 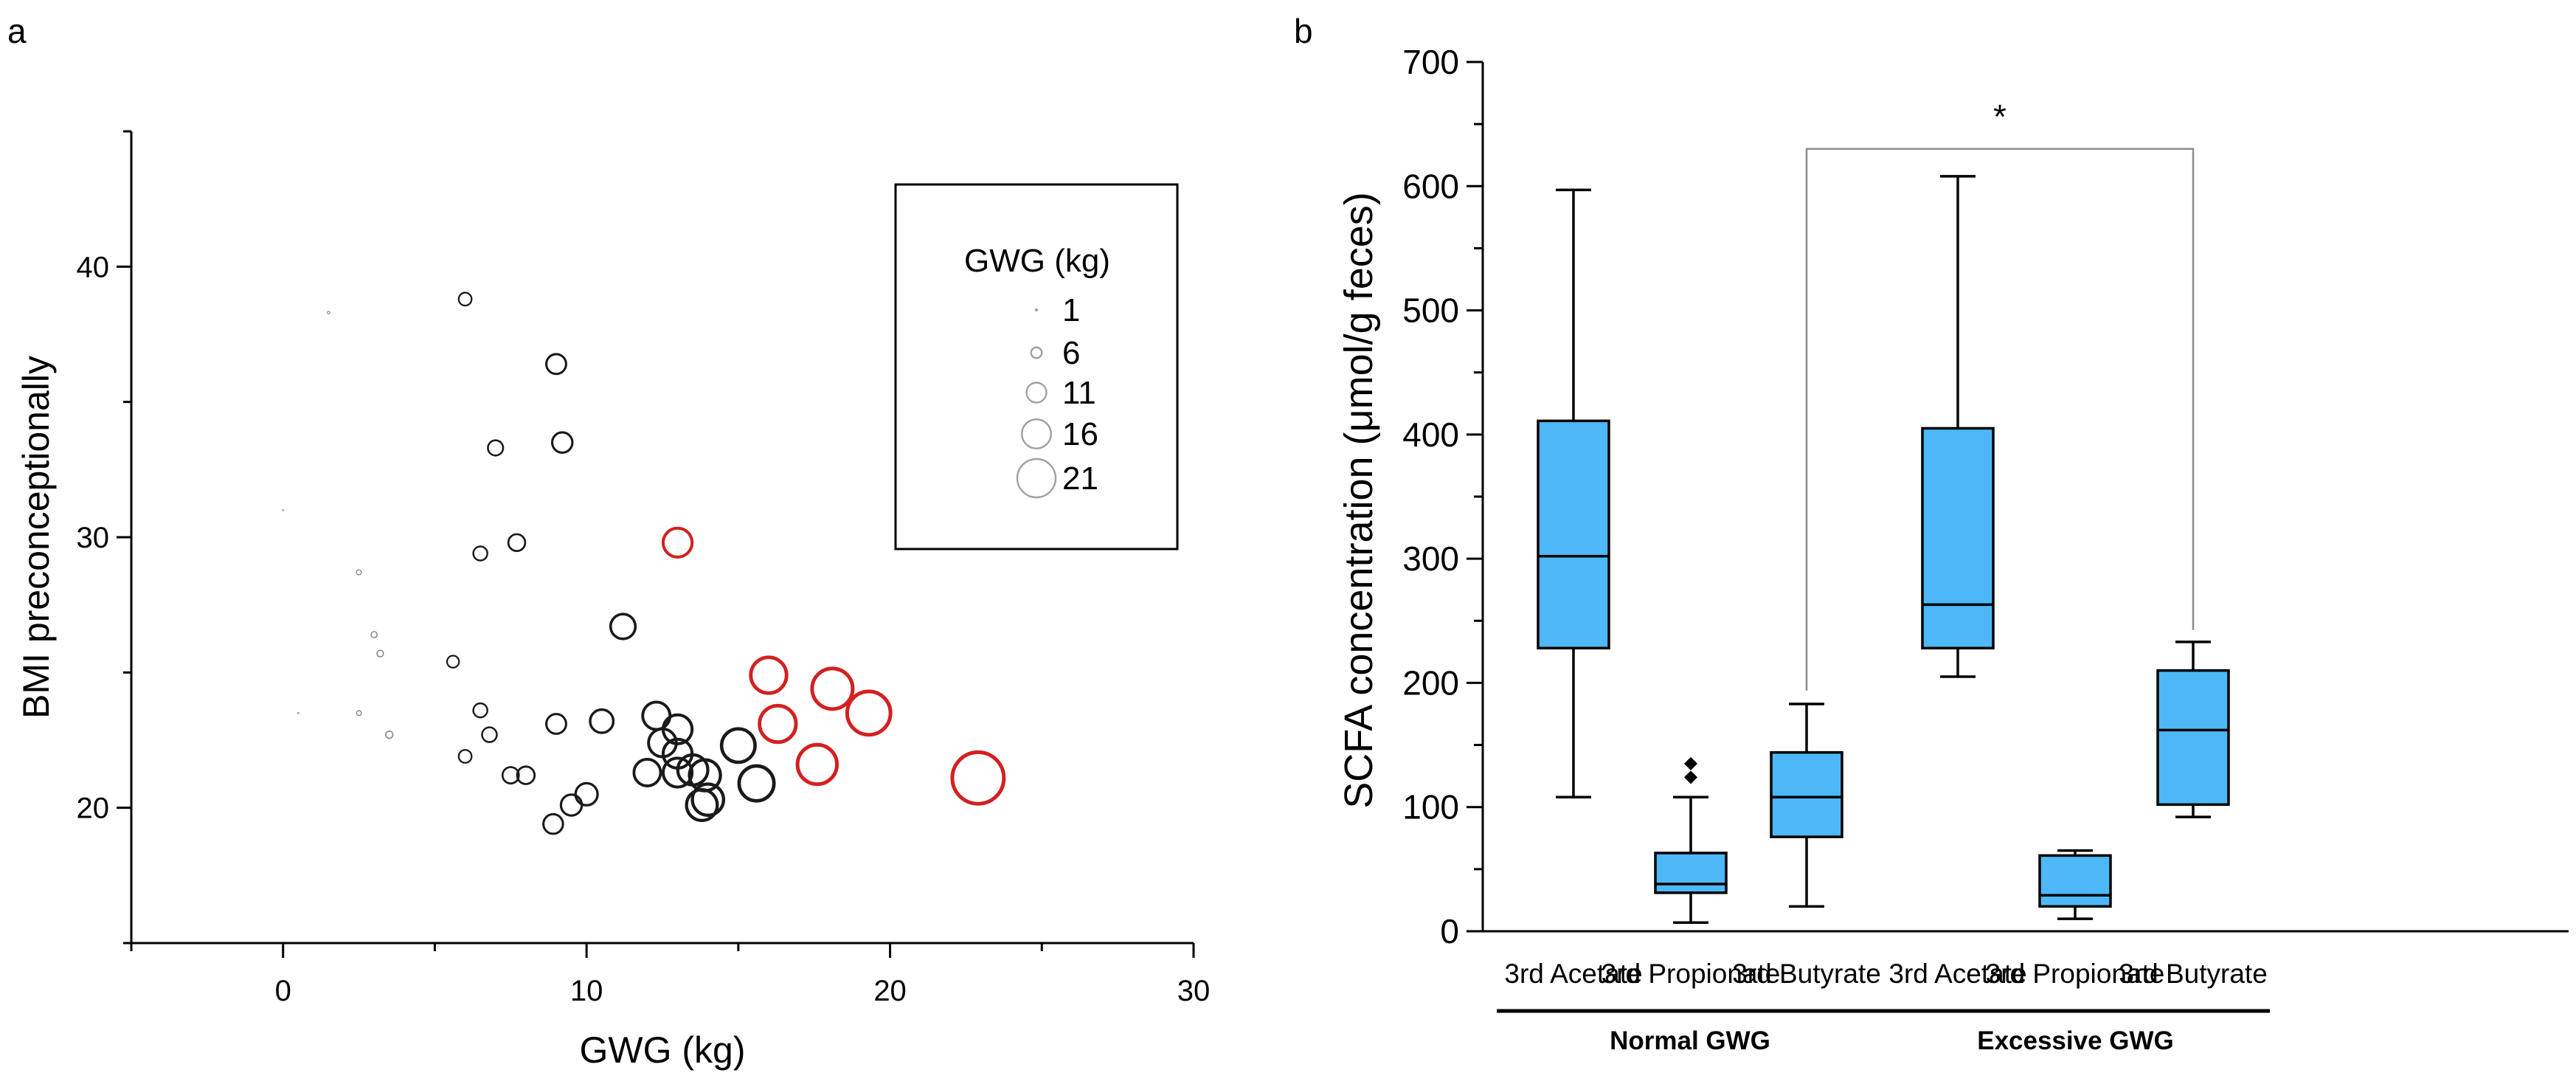 I want to click on x-tick-label: 0, so click(x=283, y=991).